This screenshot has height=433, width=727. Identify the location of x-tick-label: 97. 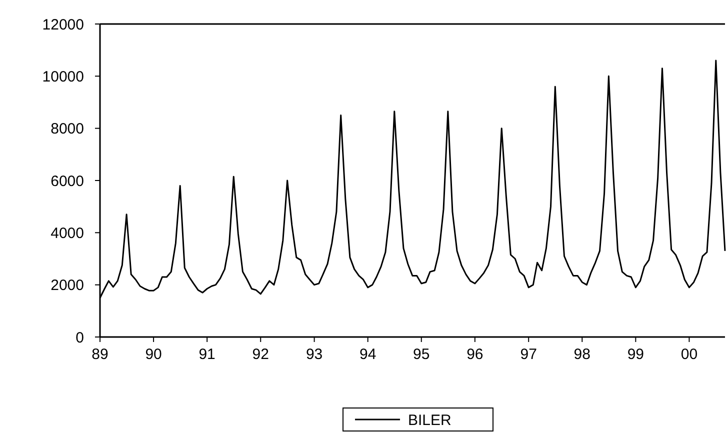
(528, 354).